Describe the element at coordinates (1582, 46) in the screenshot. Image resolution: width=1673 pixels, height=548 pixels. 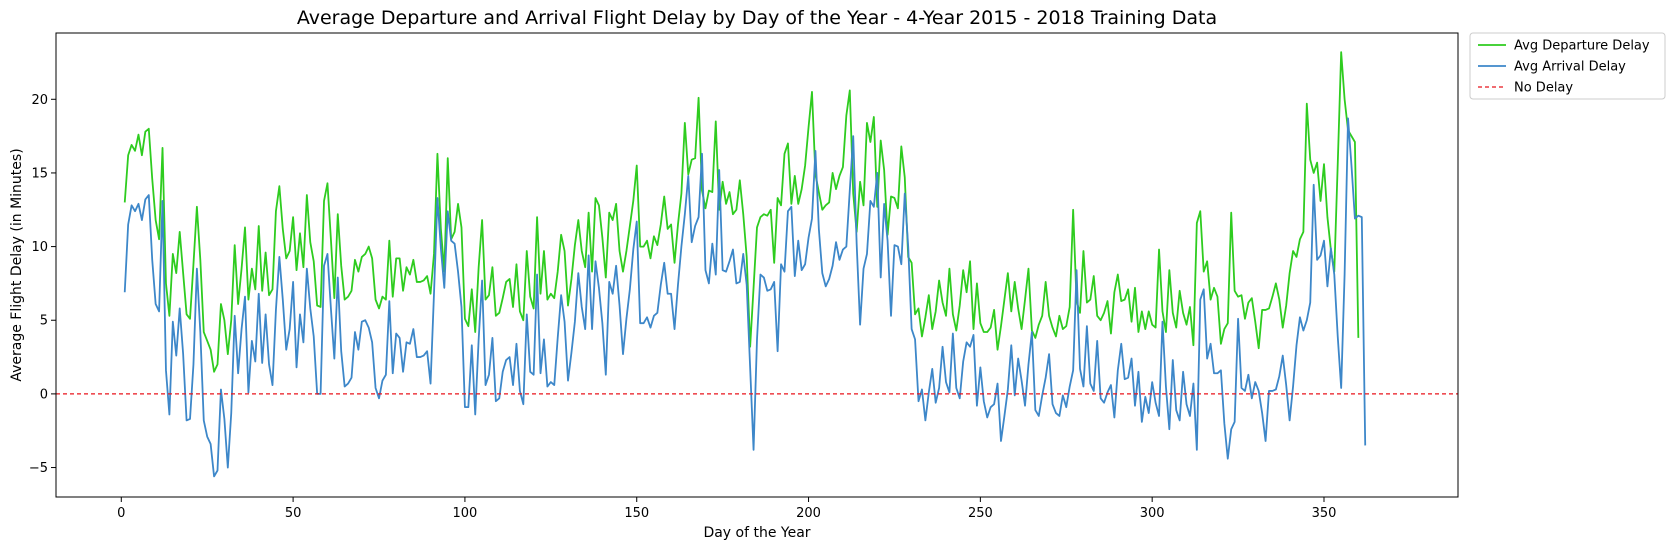
I see `legend-label: Avg Departure Delay` at that location.